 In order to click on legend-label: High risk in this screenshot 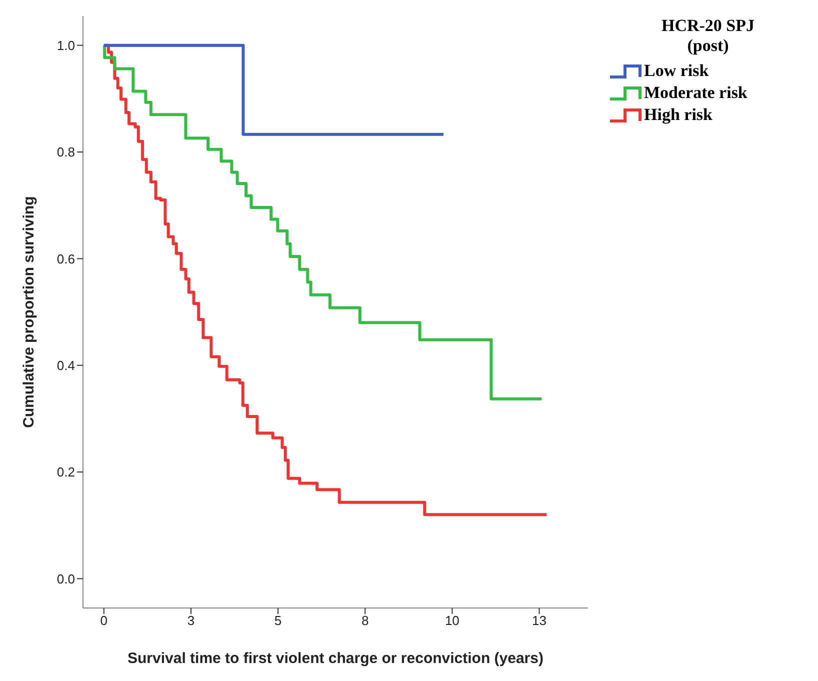, I will do `click(678, 115)`.